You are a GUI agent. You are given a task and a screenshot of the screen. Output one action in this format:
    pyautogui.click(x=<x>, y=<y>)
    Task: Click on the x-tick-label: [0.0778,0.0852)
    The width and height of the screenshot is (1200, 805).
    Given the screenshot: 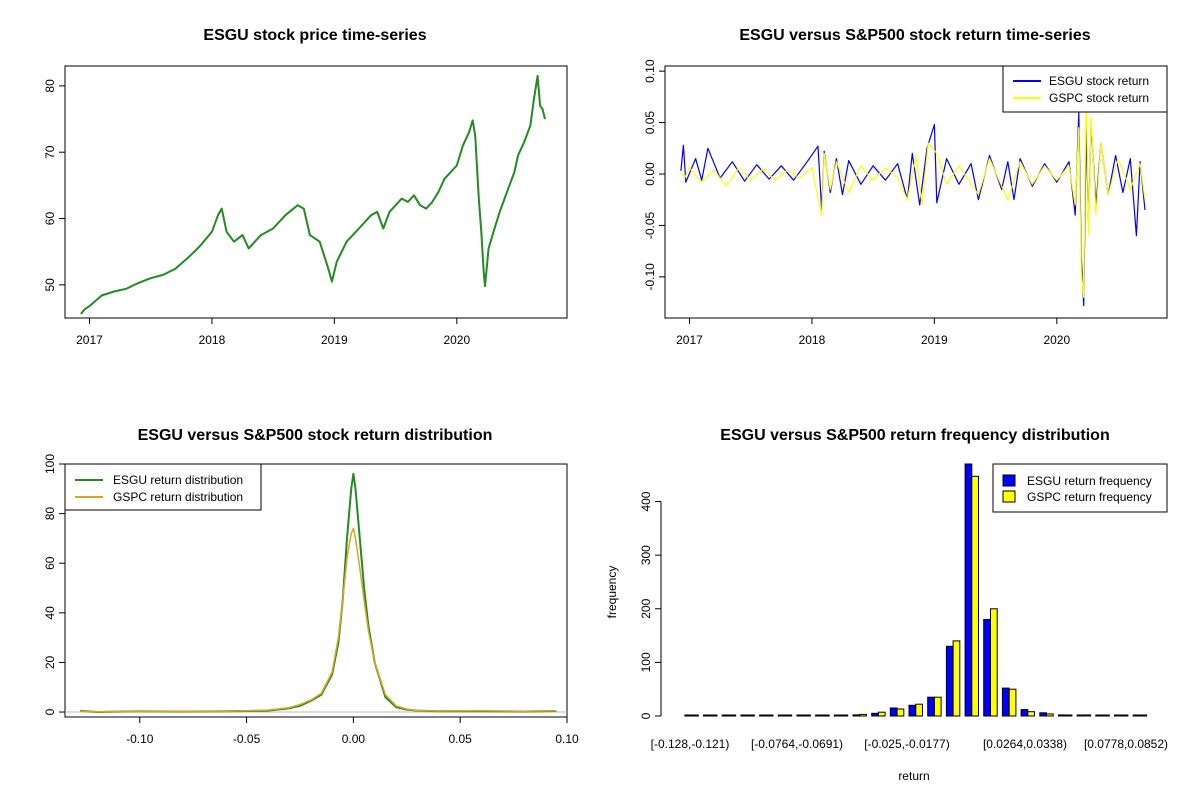 What is the action you would take?
    pyautogui.click(x=1126, y=744)
    